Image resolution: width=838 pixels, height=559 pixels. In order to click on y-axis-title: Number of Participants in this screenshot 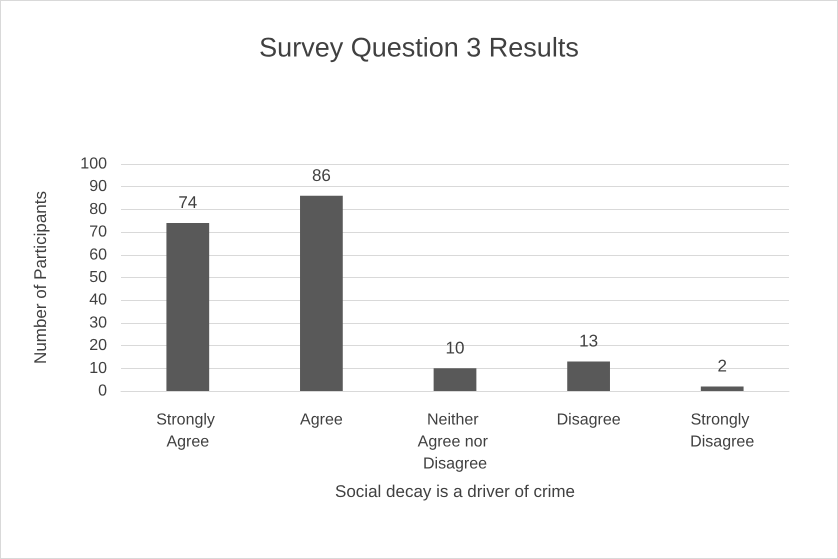, I will do `click(40, 277)`.